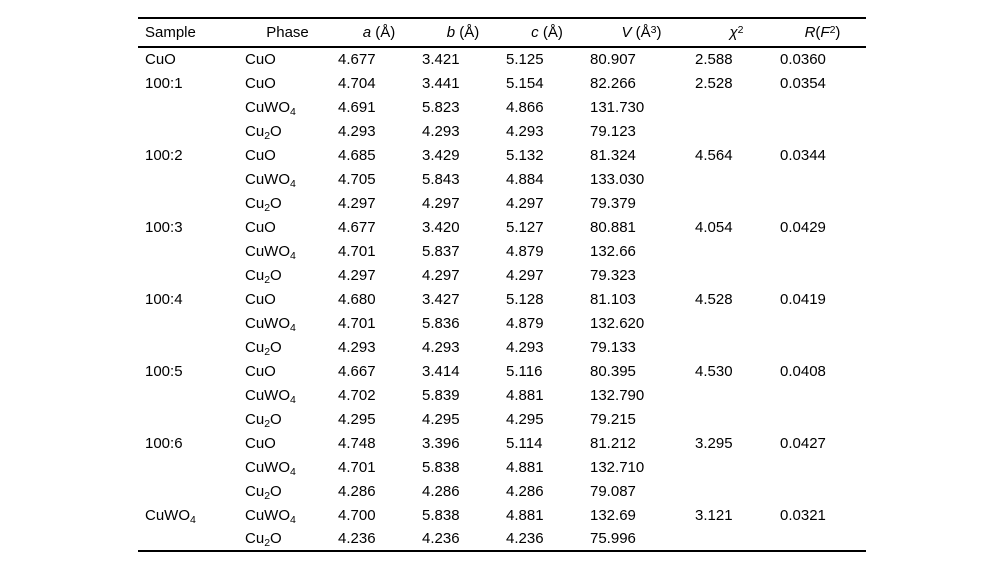 This screenshot has height=567, width=1000. Describe the element at coordinates (502, 395) in the screenshot. I see `table-row: CuWO4 4.702 5.839 4.881 132.790` at that location.